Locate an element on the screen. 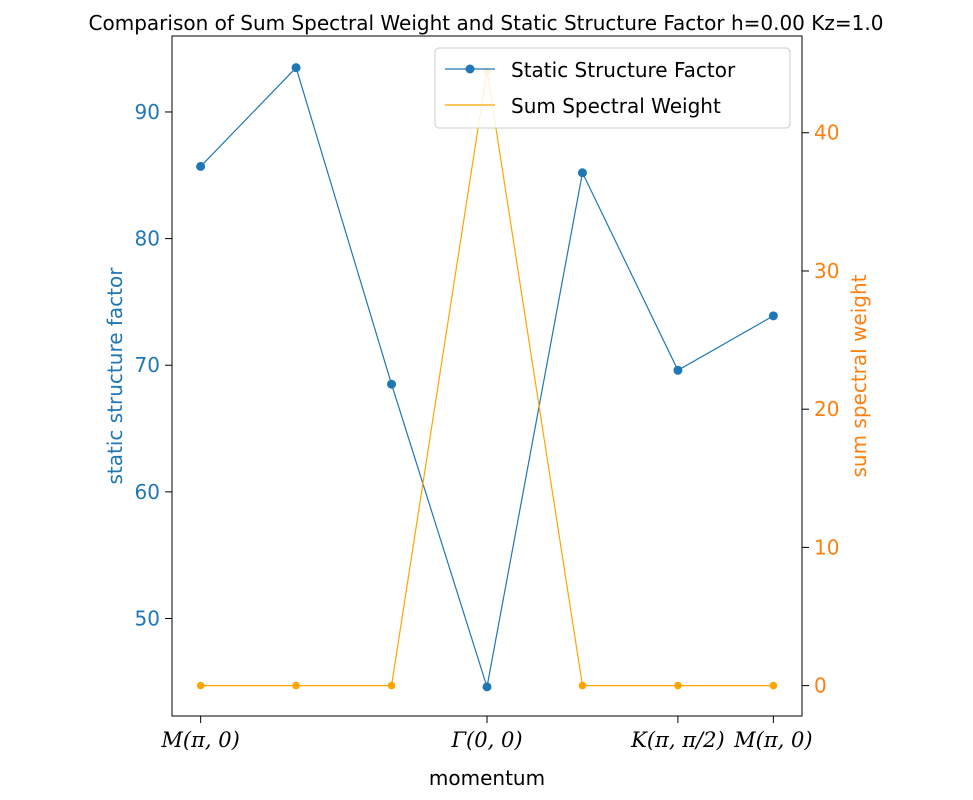 Image resolution: width=973 pixels, height=800 pixels. legend-label-spectral: Sum Spectral Weight is located at coordinates (616, 106).